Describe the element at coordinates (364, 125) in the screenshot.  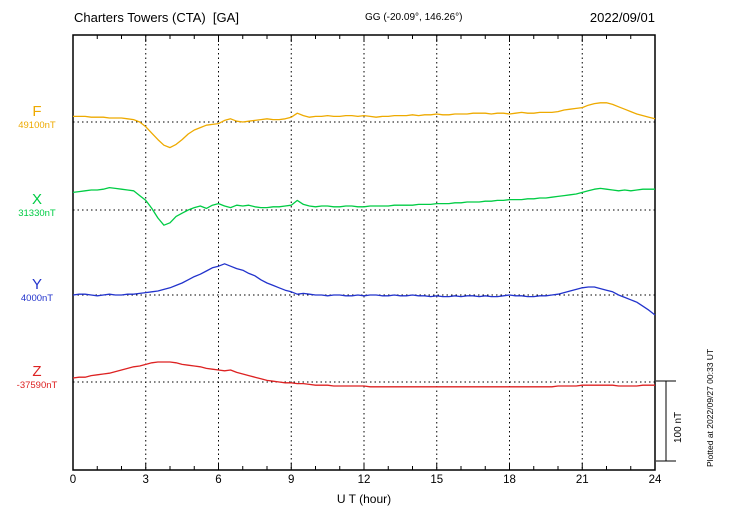
I see `trace-f` at that location.